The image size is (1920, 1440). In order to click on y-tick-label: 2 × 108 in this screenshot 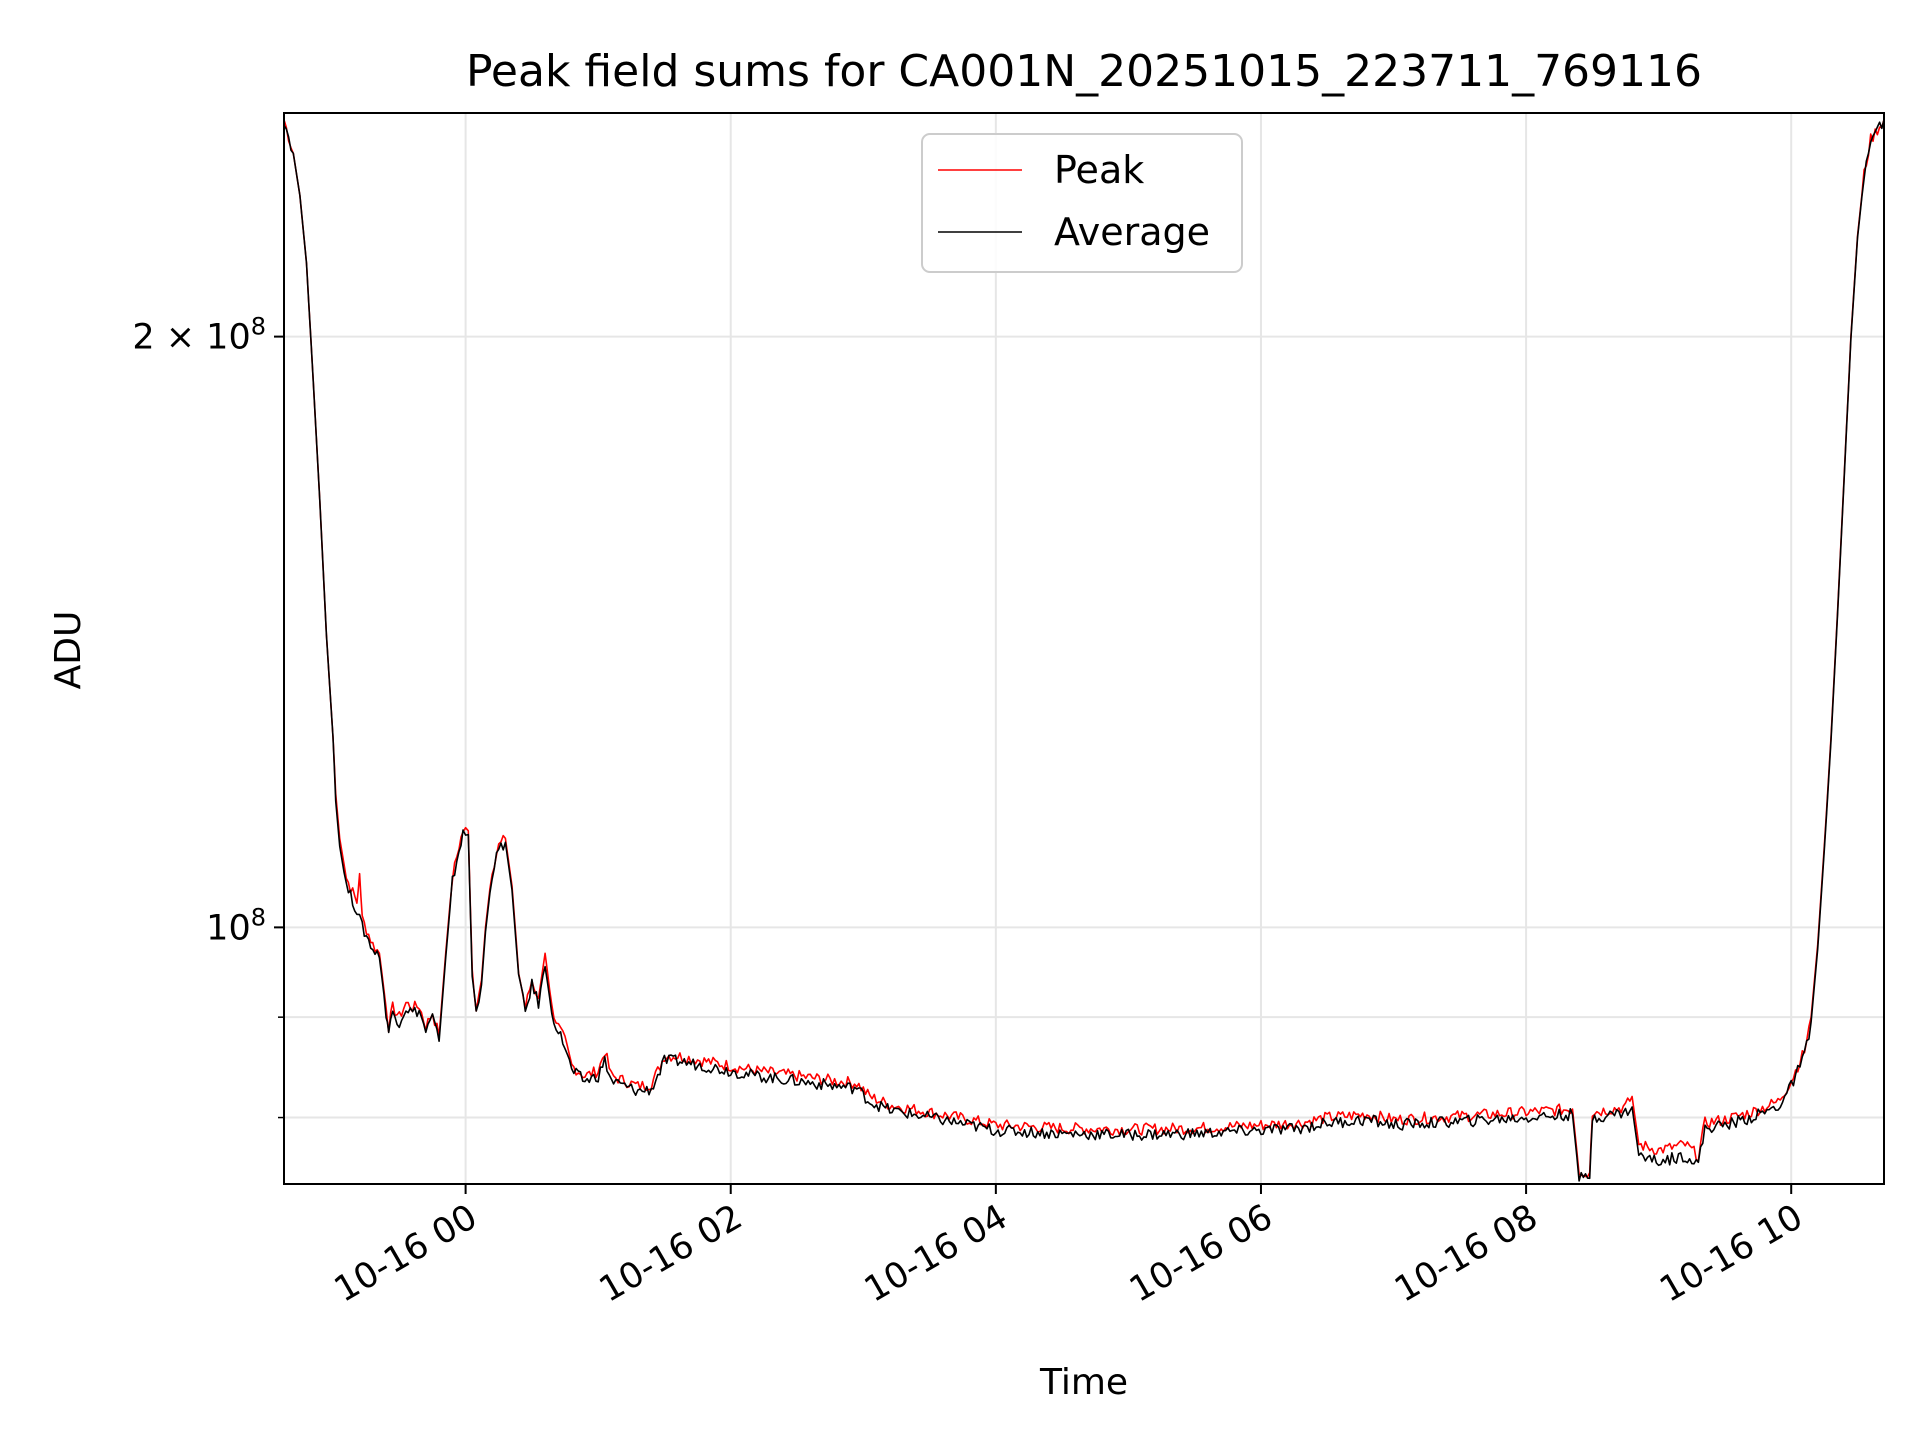, I will do `click(199, 335)`.